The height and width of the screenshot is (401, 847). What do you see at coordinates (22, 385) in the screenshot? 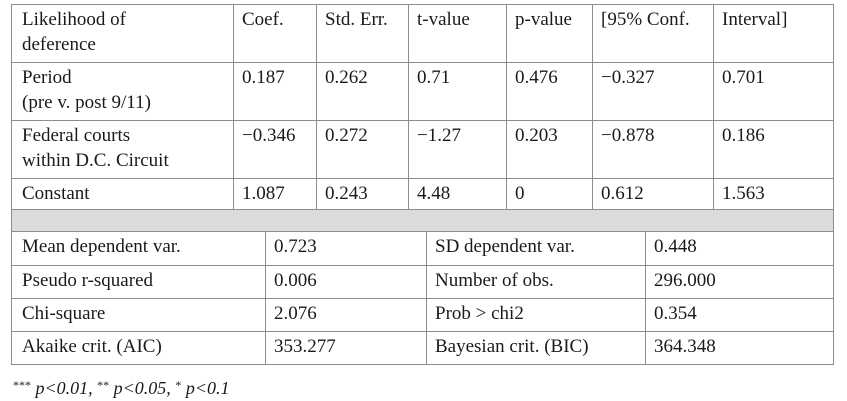
I see `stars-three: ***` at bounding box center [22, 385].